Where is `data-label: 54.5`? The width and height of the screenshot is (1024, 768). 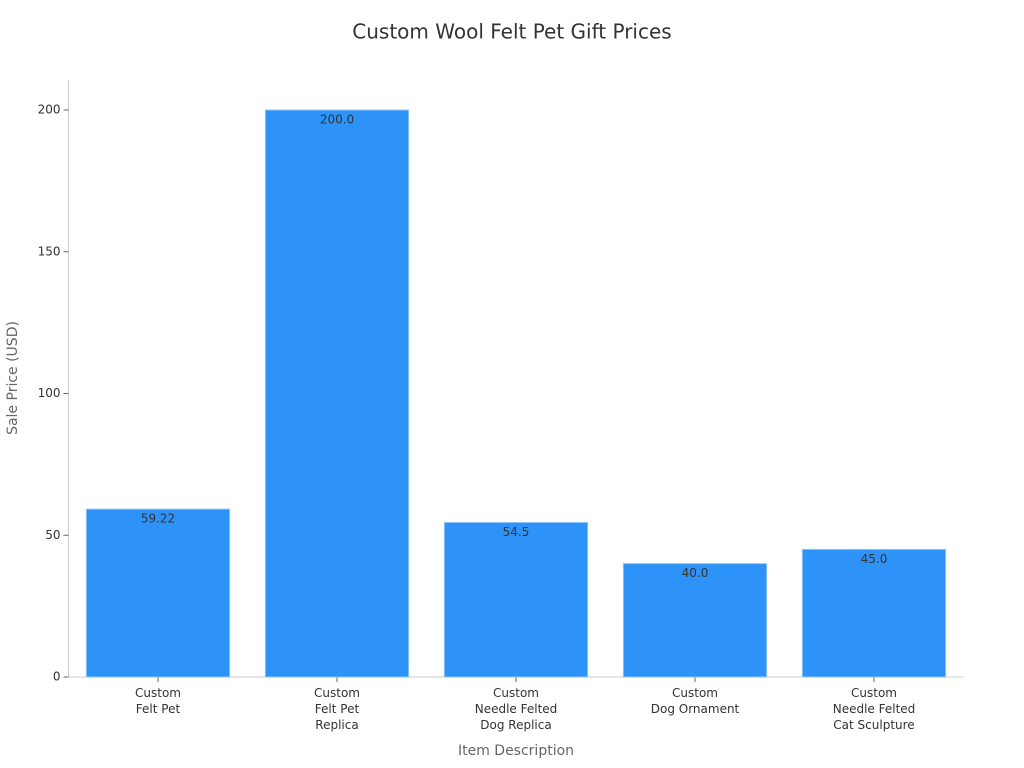
data-label: 54.5 is located at coordinates (516, 532).